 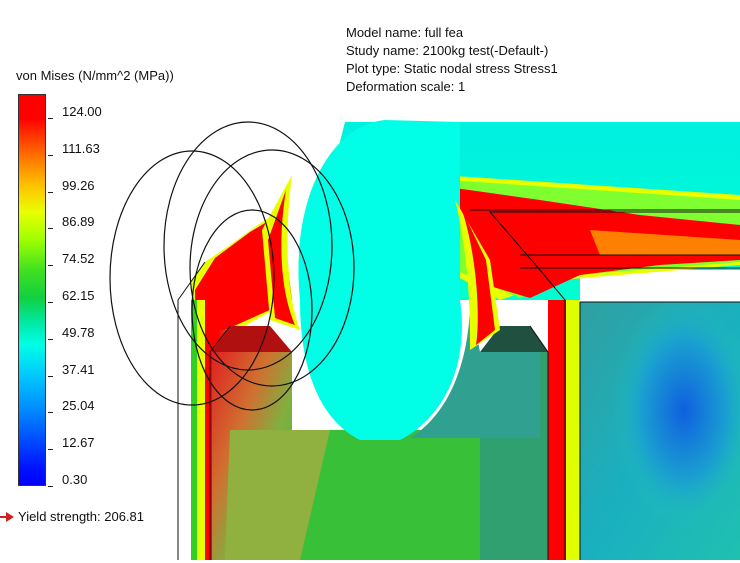 I want to click on yield-strength: Yield strength: 206.81, so click(x=72, y=516).